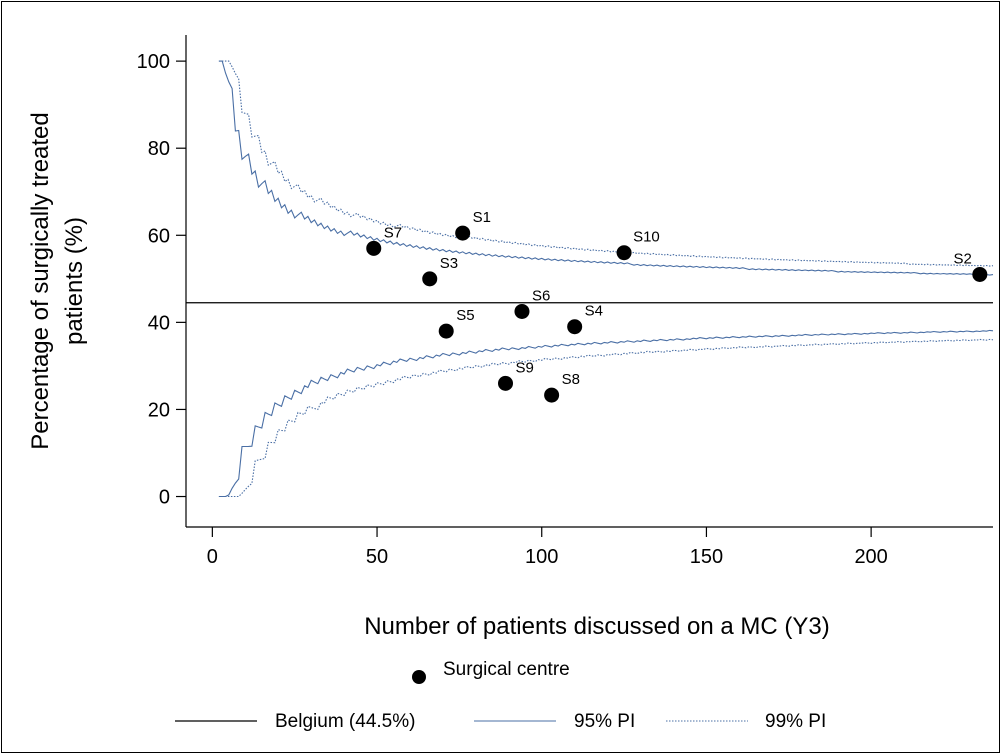 The image size is (1003, 756). What do you see at coordinates (594, 311) in the screenshot?
I see `data-point-label: S4` at bounding box center [594, 311].